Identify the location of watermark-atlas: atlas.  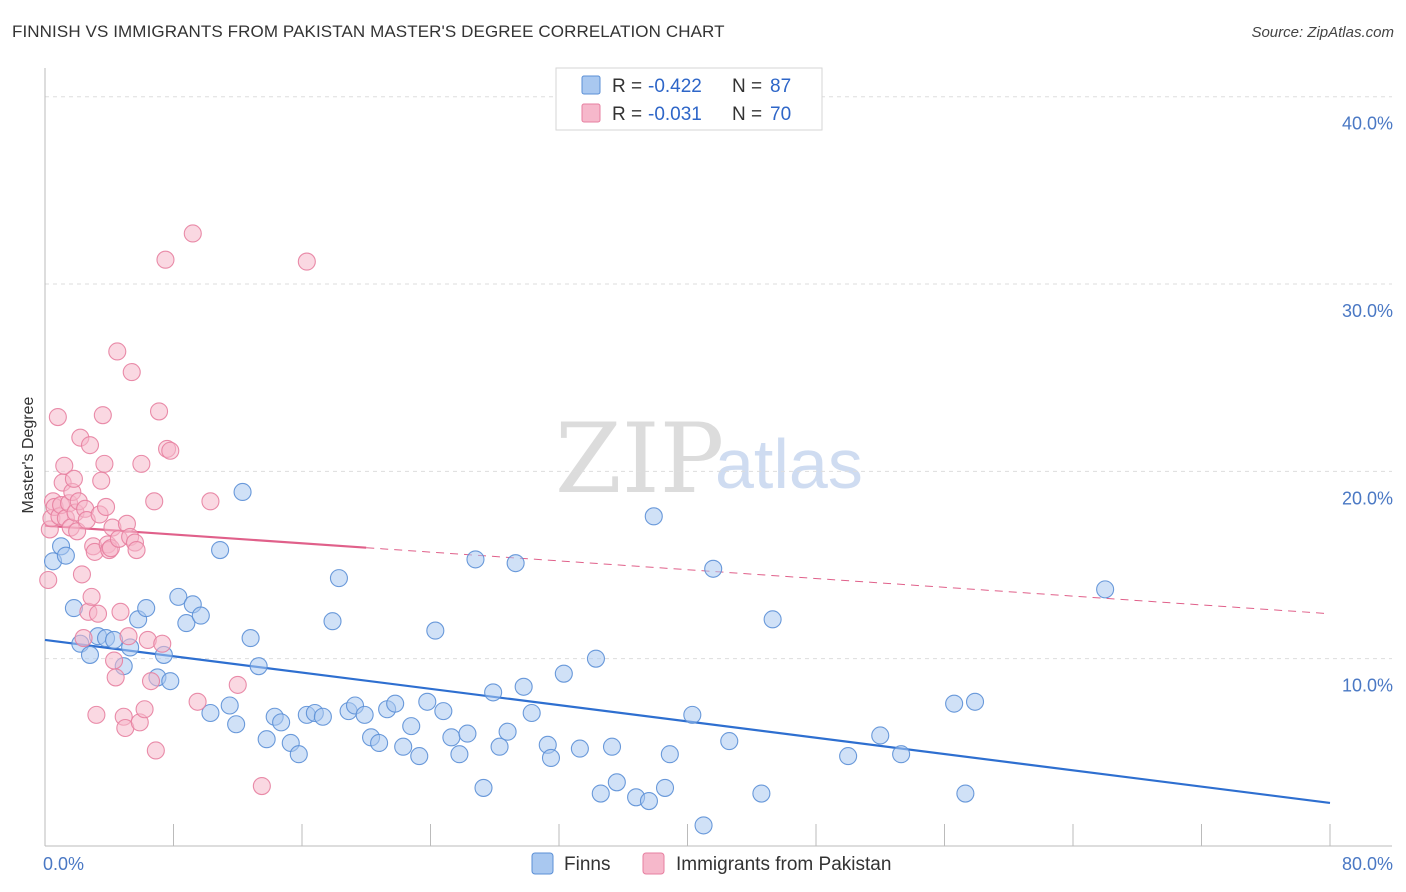
(789, 464).